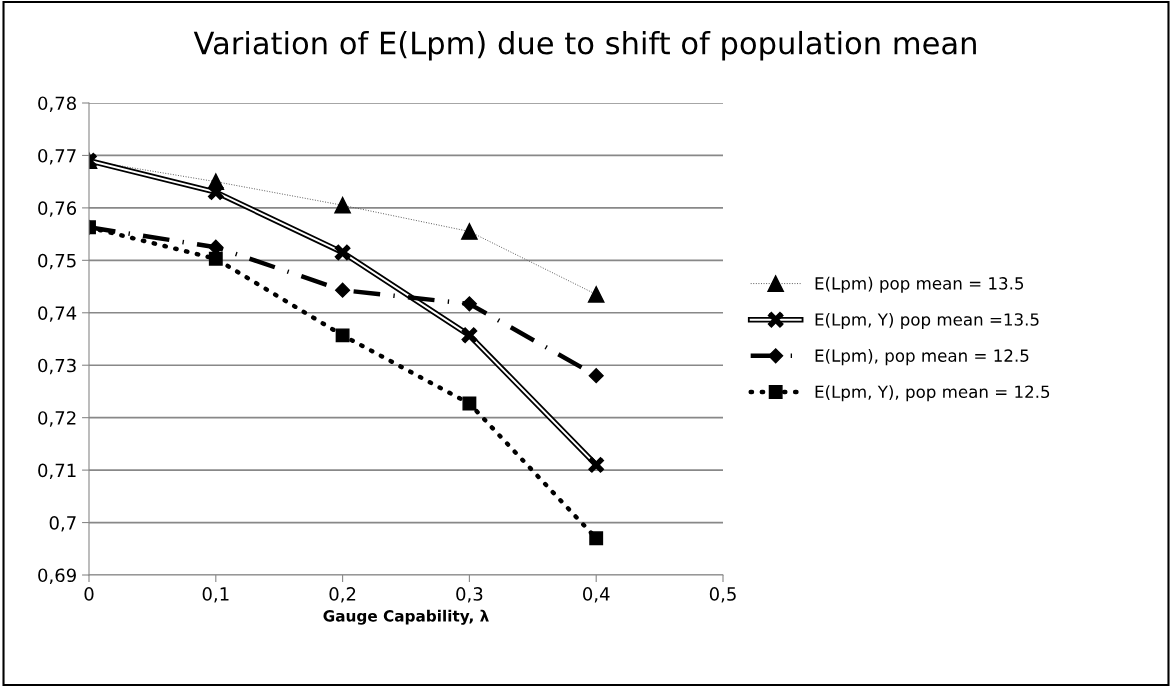  Describe the element at coordinates (57, 419) in the screenshot. I see `y-tick-label: 0,72` at that location.